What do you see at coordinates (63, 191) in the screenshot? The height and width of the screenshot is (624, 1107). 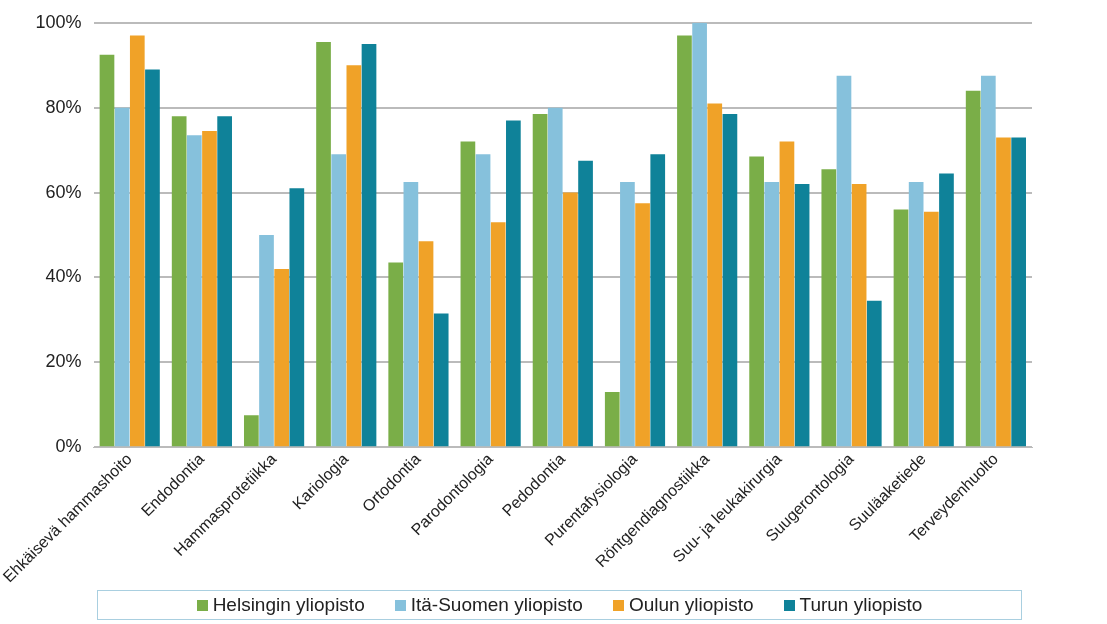 I see `y-tick-label: 60%` at bounding box center [63, 191].